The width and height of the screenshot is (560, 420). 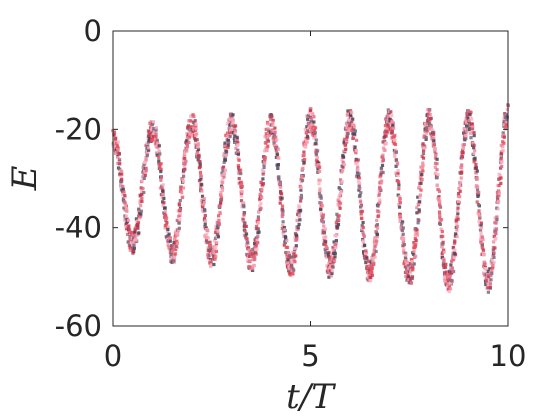 I want to click on x-axis-label: t/T, so click(x=311, y=397).